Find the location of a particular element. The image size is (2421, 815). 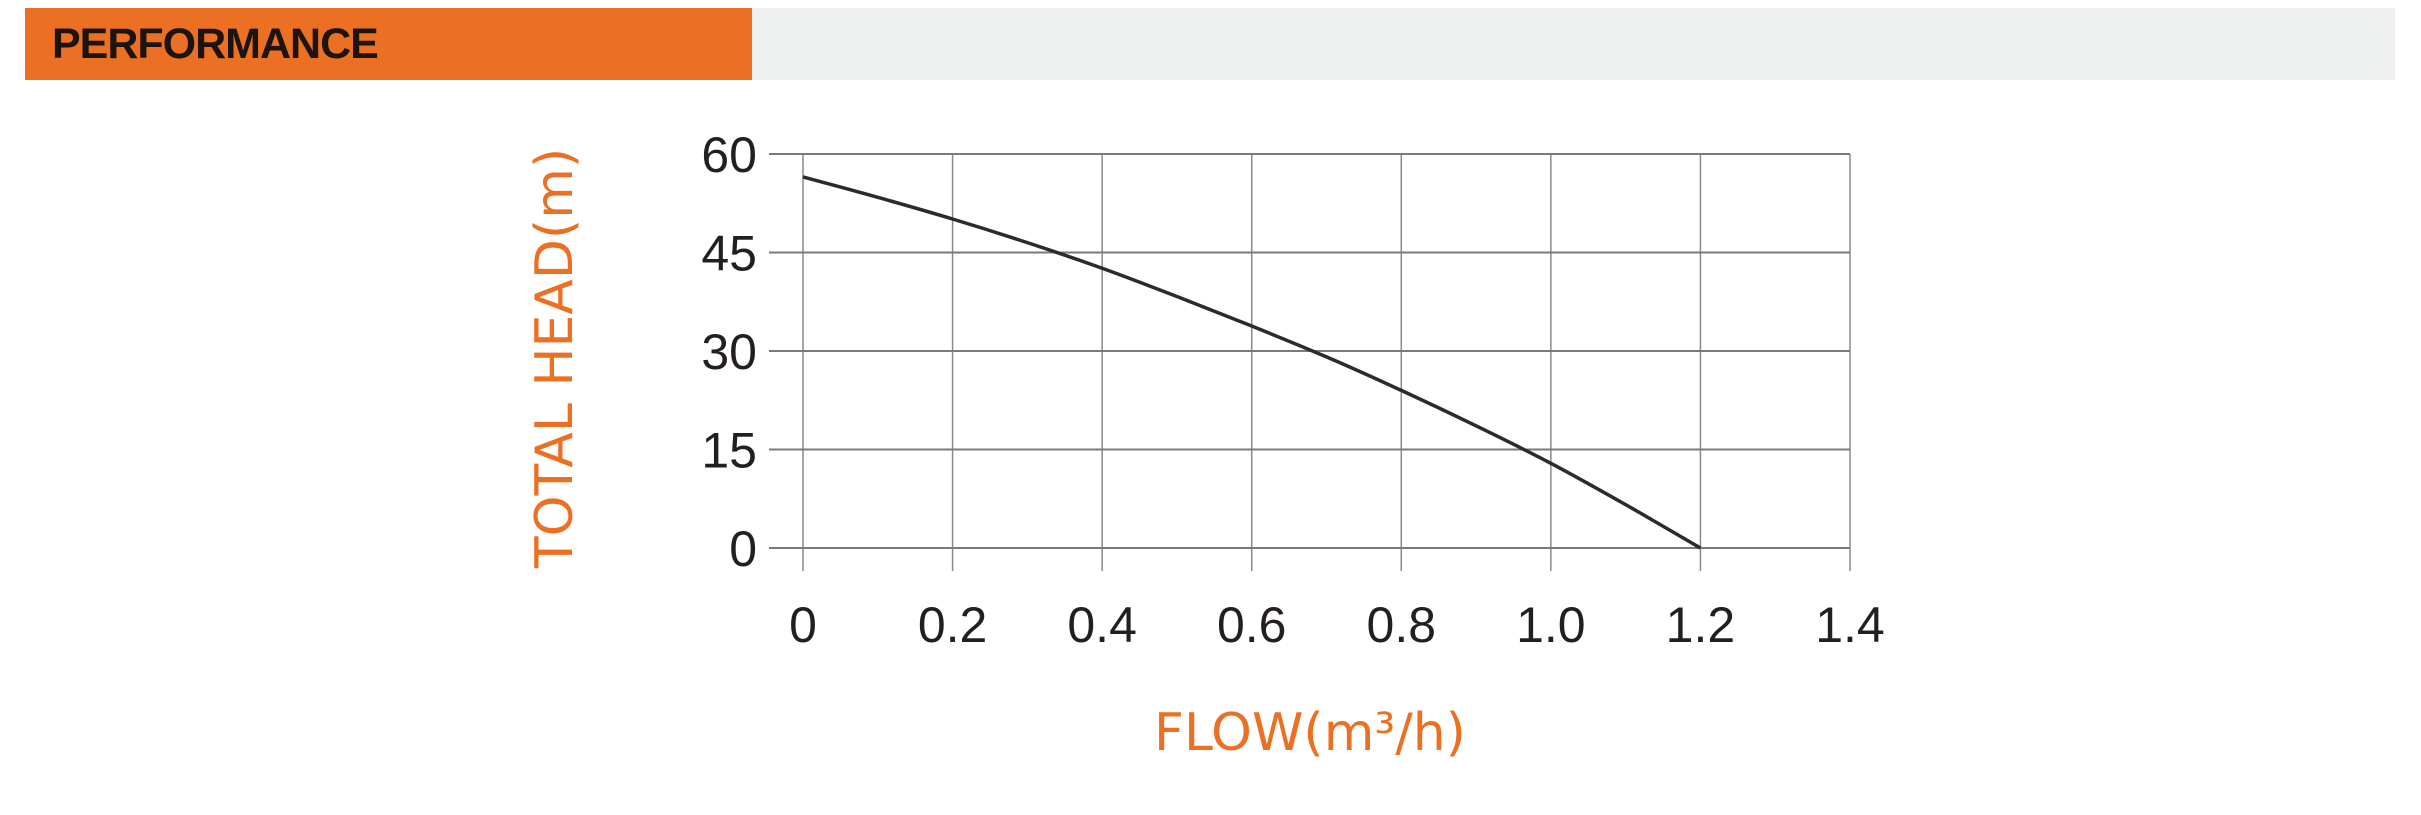

y-axis-title: TOTAL HEAD(m) is located at coordinates (555, 358).